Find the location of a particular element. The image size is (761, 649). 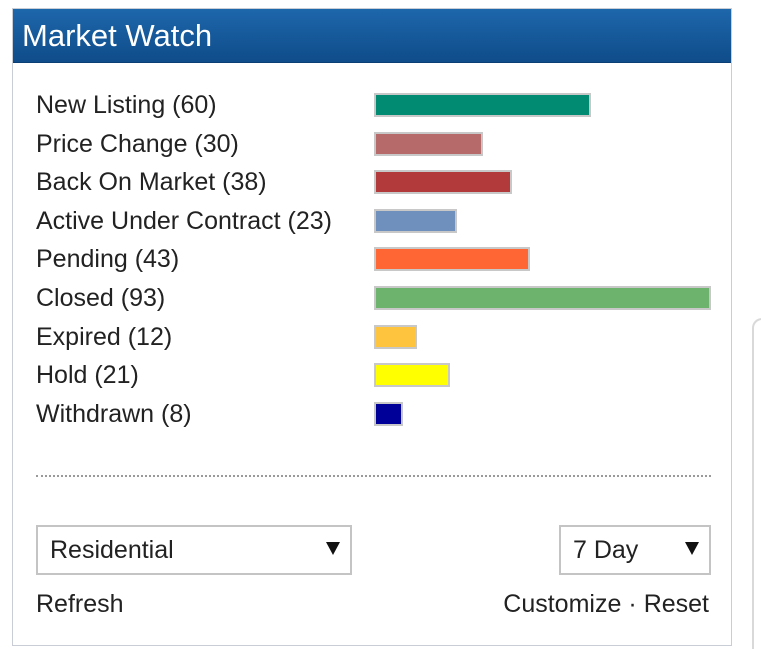

adjacent-panel-border is located at coordinates (756, 483).